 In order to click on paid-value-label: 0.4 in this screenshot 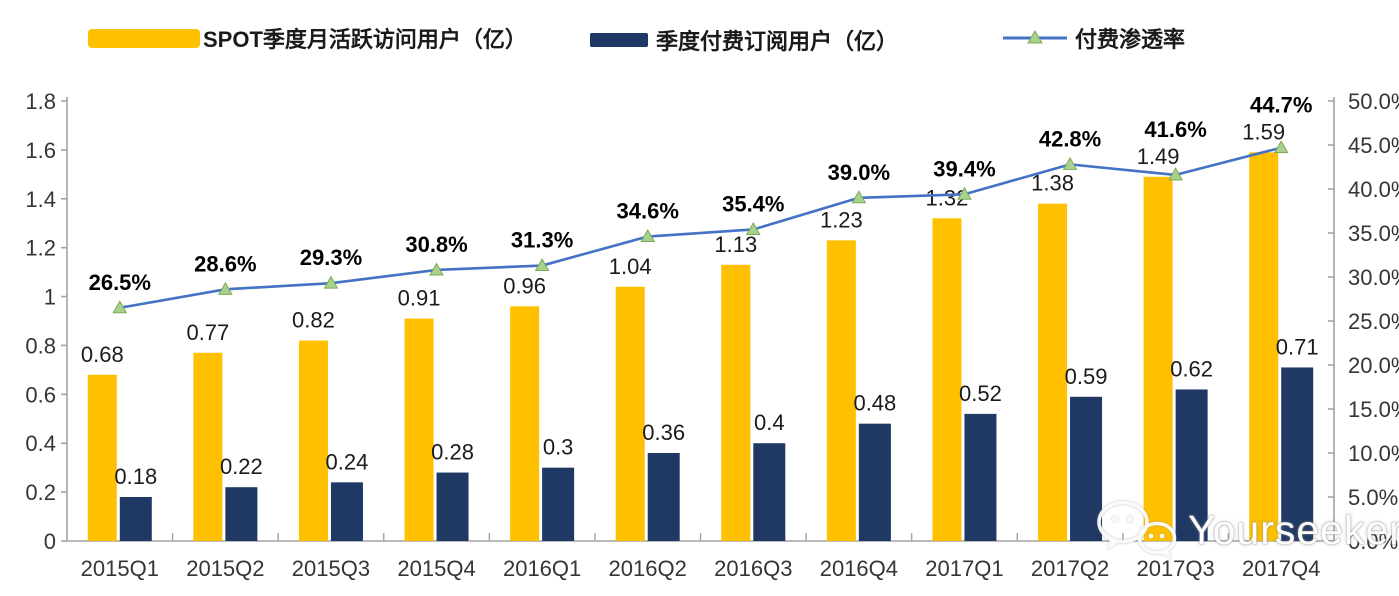, I will do `click(769, 422)`.